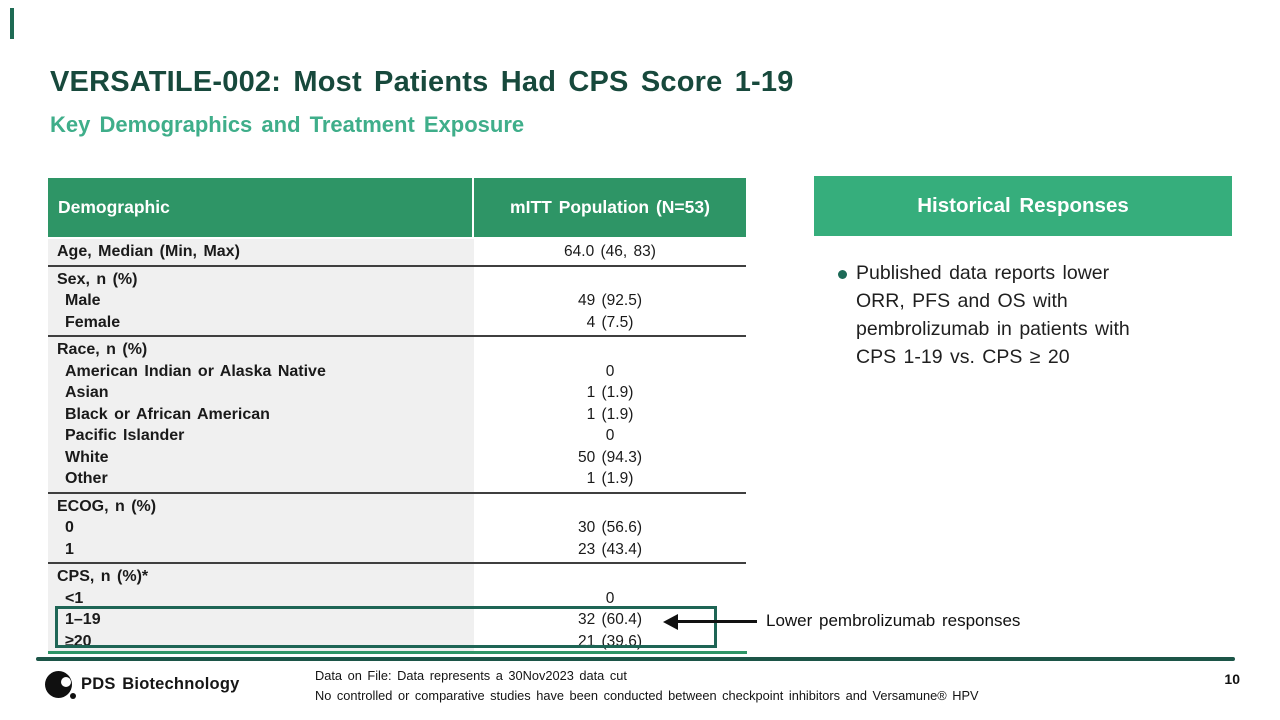 The height and width of the screenshot is (720, 1280). Describe the element at coordinates (610, 251) in the screenshot. I see `row-value: 64.0 (46, 83)` at that location.